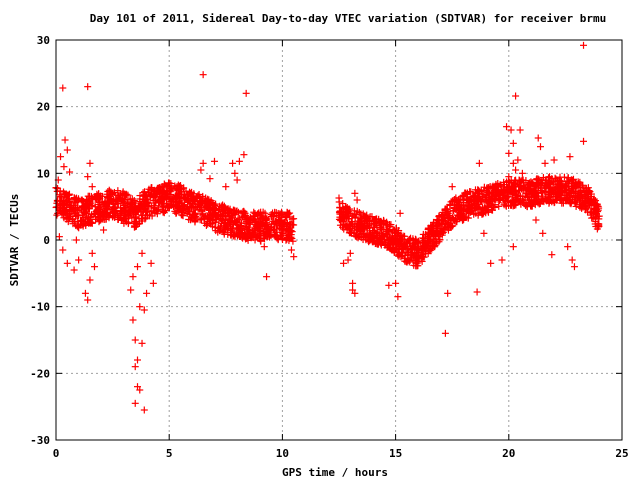 This screenshot has height=480, width=640. I want to click on y-tick-label: 0, so click(46, 240).